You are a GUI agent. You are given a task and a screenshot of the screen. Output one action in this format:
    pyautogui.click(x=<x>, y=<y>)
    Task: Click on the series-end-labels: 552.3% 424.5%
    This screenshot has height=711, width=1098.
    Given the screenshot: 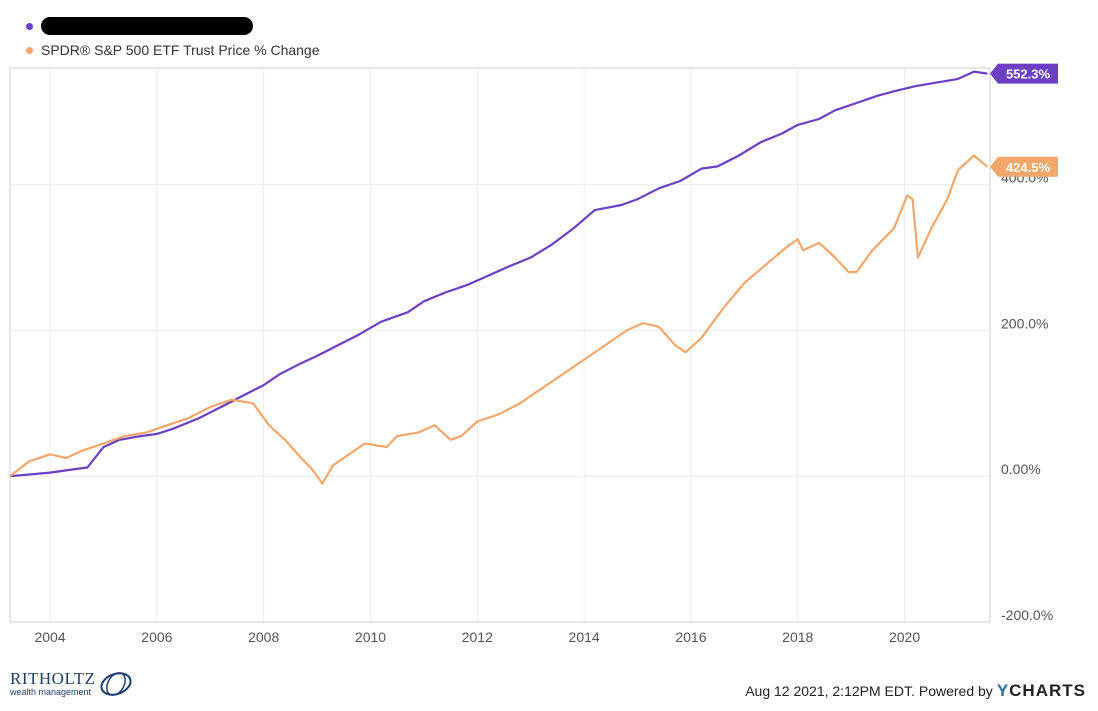 What is the action you would take?
    pyautogui.click(x=1024, y=120)
    